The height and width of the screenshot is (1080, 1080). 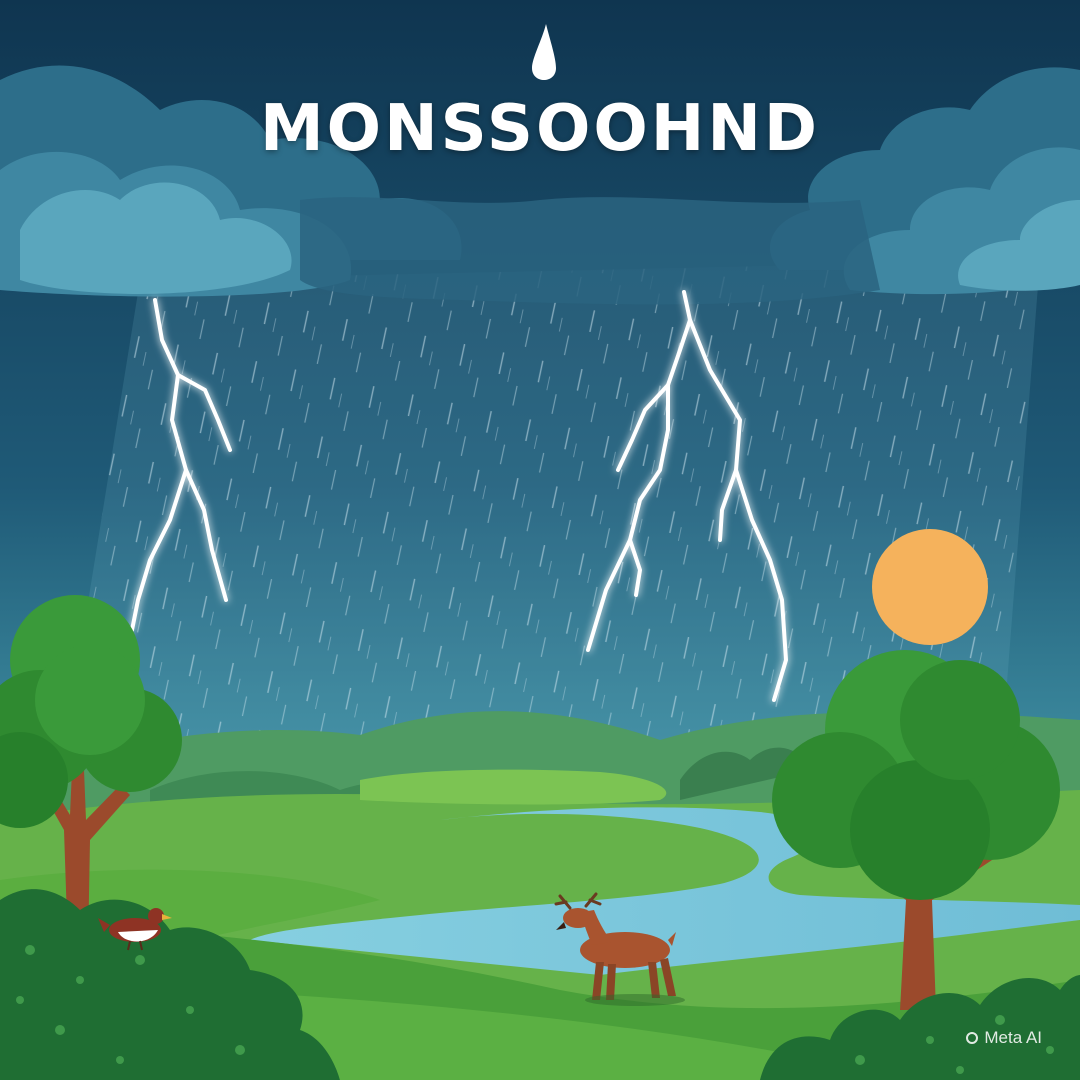 I want to click on deer, so click(x=619, y=949).